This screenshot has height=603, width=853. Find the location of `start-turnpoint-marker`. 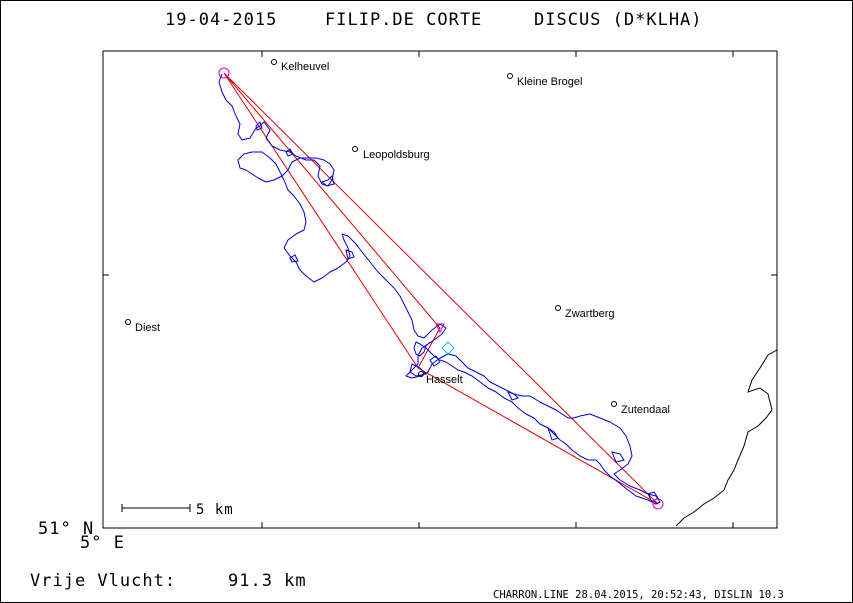

start-turnpoint-marker is located at coordinates (224, 73).